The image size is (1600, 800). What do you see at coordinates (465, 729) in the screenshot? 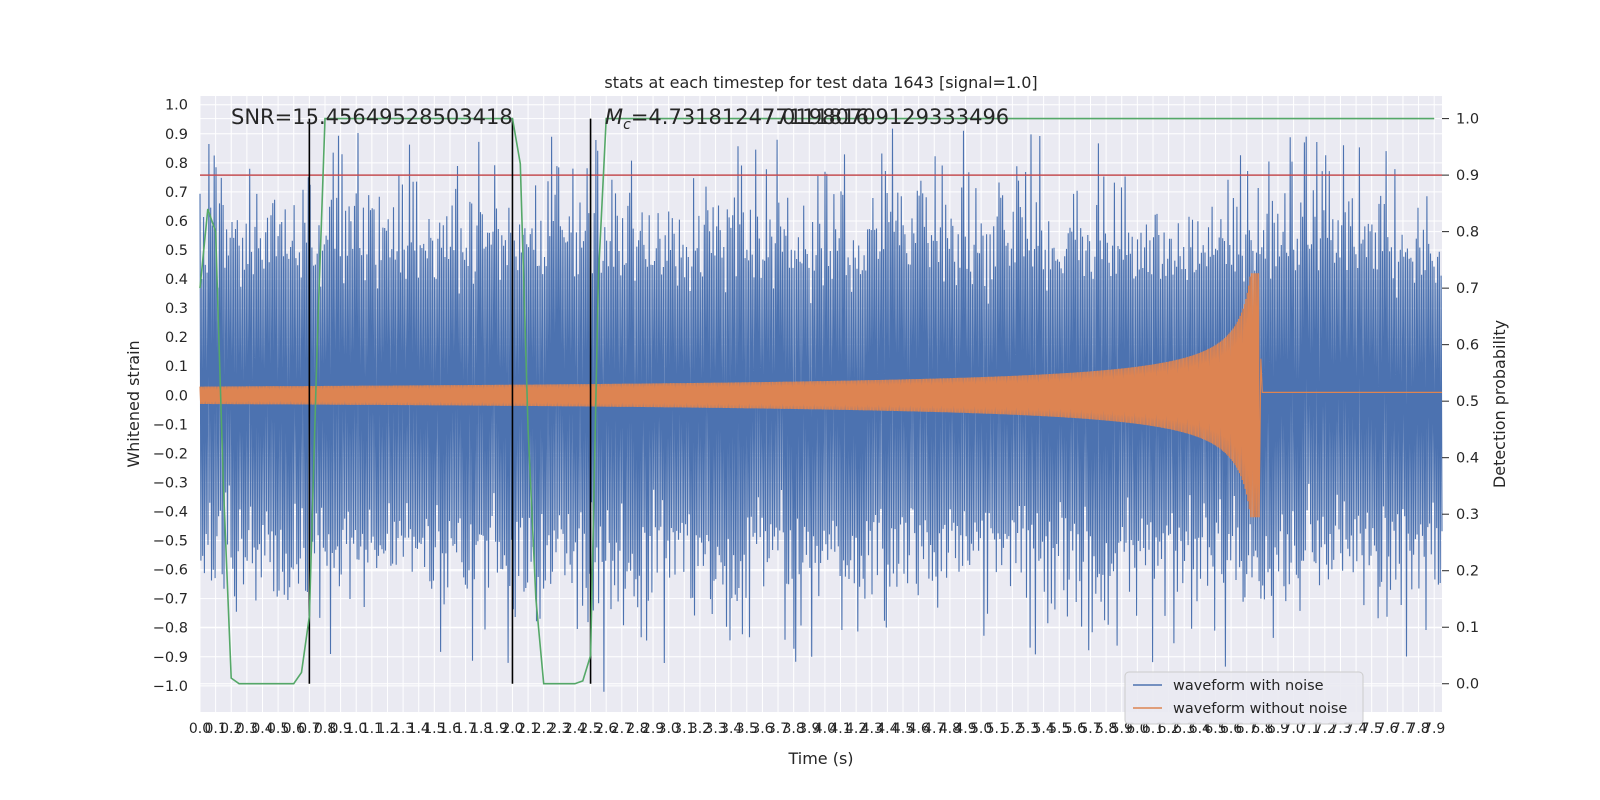
I see `x-tick-label: 1.7` at bounding box center [465, 729].